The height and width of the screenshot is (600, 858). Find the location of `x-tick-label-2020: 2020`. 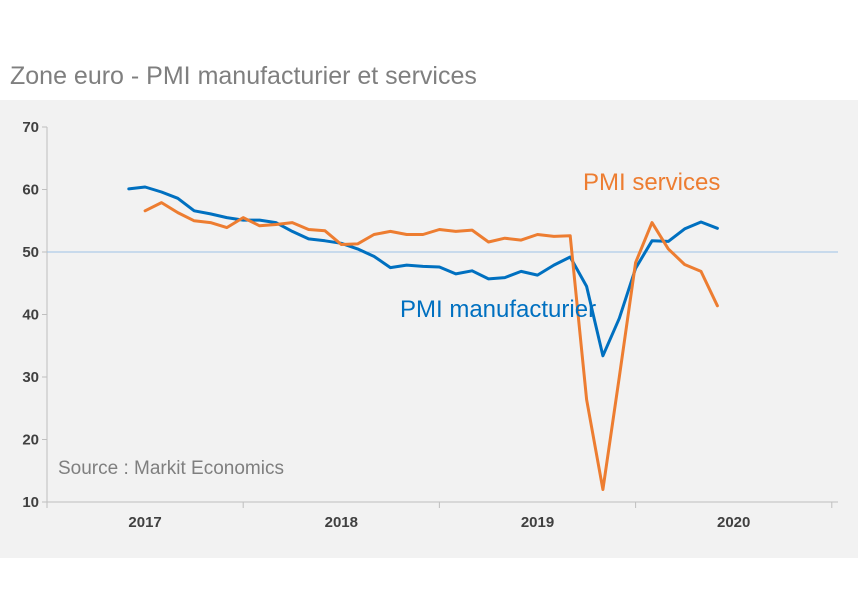

x-tick-label-2020: 2020 is located at coordinates (733, 522).